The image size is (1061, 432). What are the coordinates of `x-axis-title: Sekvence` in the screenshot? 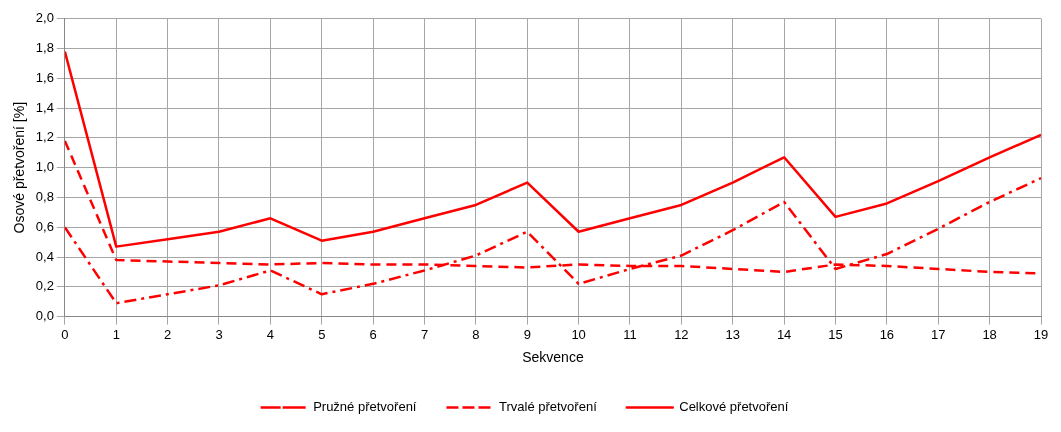 It's located at (553, 357).